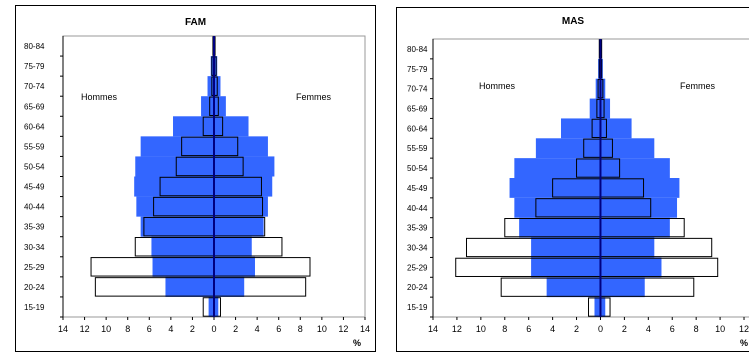  Describe the element at coordinates (417, 208) in the screenshot. I see `age-group-label: 40-44` at that location.